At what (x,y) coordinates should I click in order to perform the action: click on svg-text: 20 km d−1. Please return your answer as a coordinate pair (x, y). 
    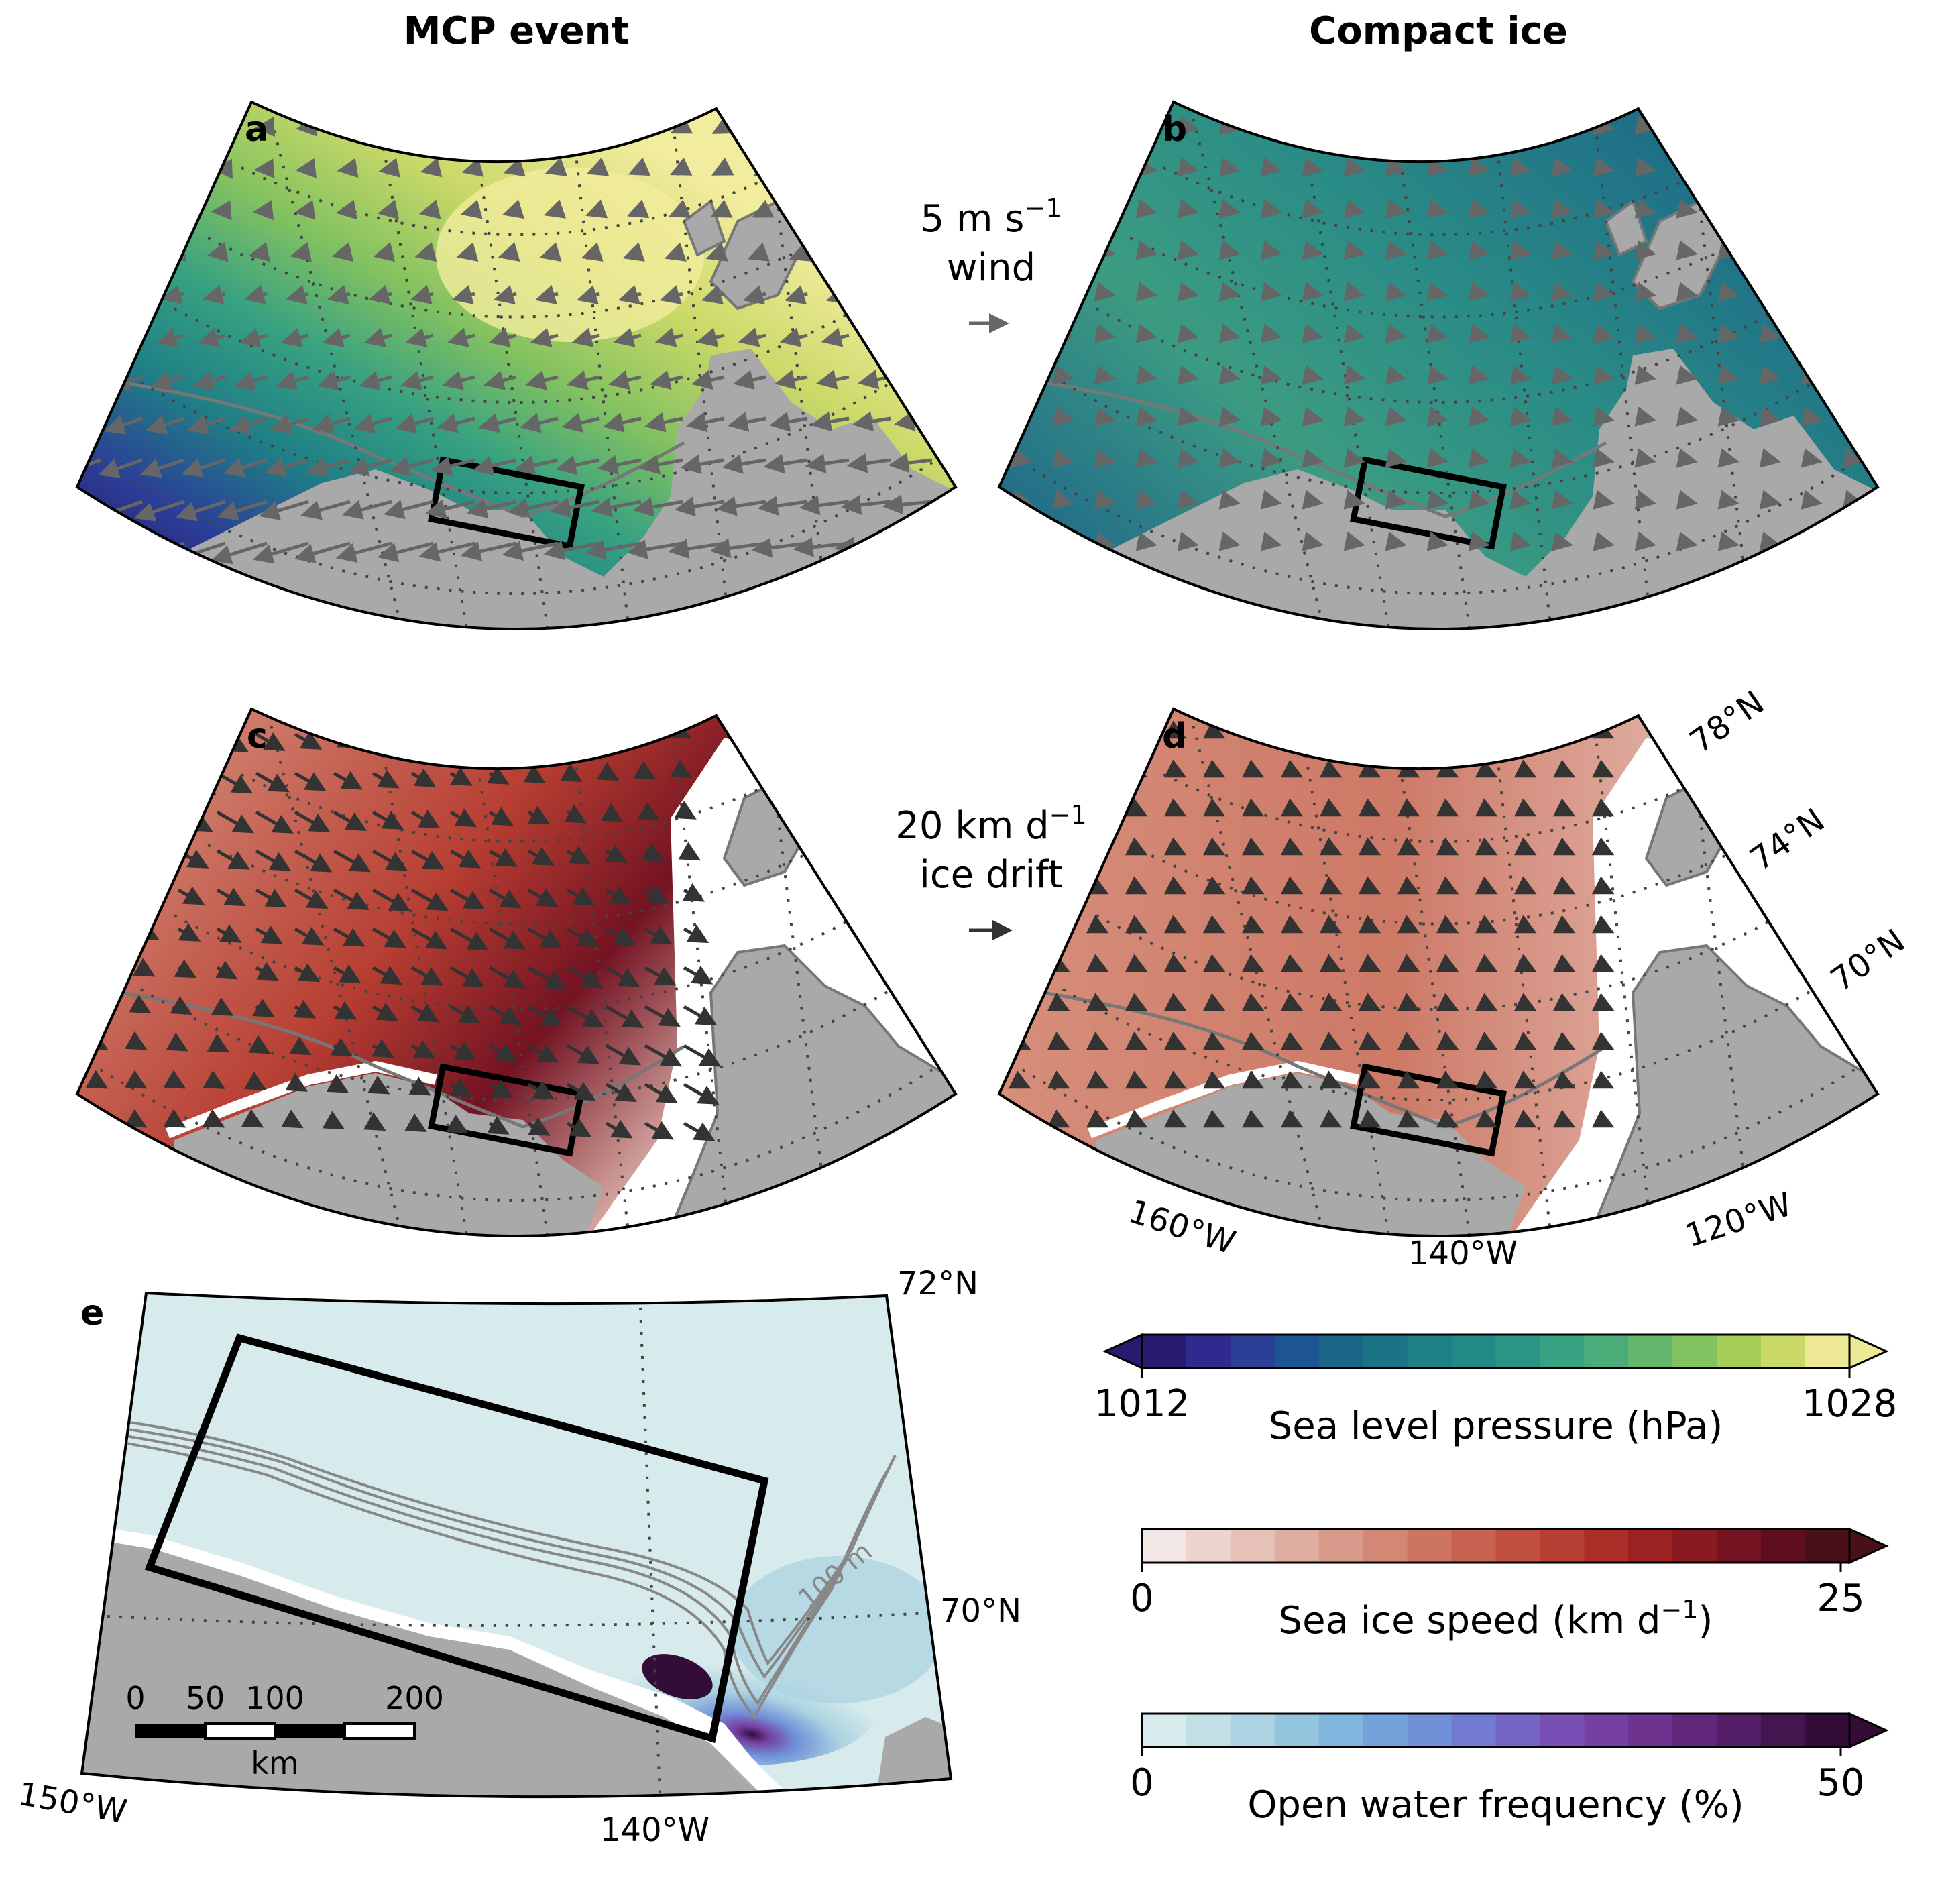
    Looking at the image, I should click on (990, 824).